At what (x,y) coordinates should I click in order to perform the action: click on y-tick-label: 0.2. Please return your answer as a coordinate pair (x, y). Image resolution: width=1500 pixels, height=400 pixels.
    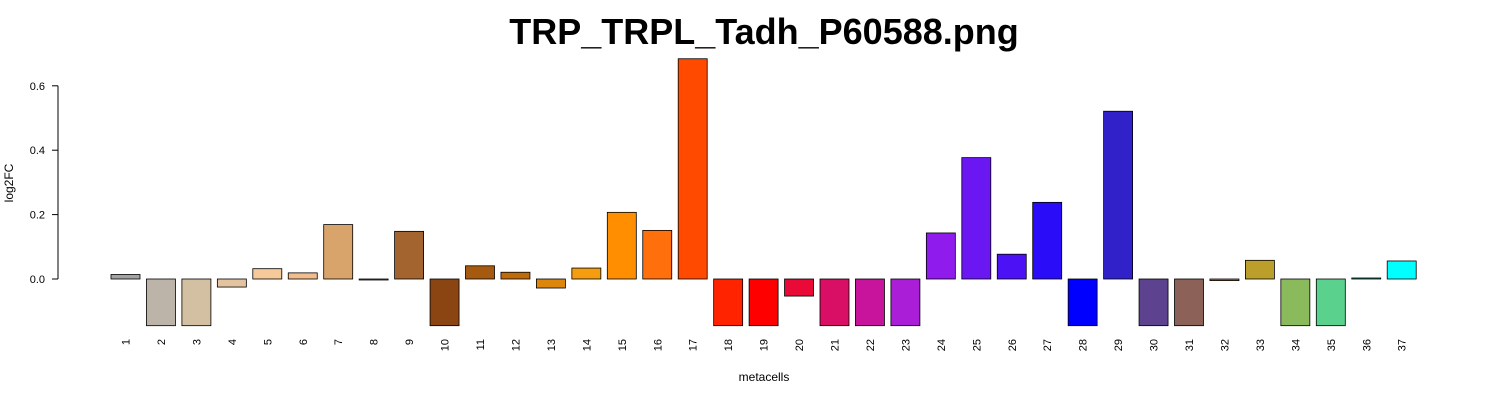
    Looking at the image, I should click on (37, 216).